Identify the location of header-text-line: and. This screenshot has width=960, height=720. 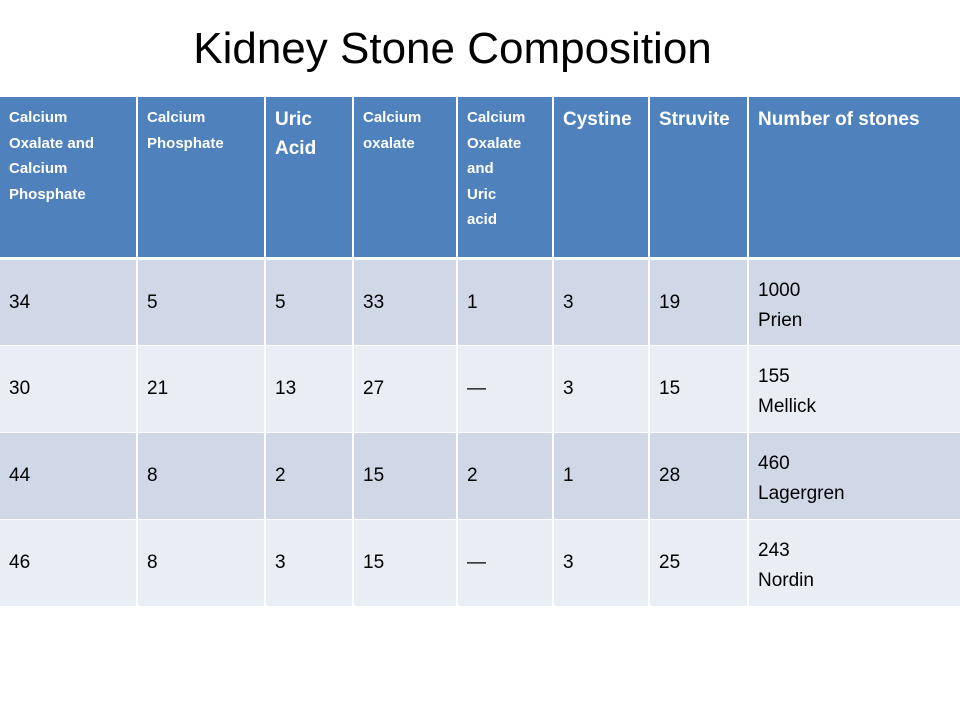
(480, 168).